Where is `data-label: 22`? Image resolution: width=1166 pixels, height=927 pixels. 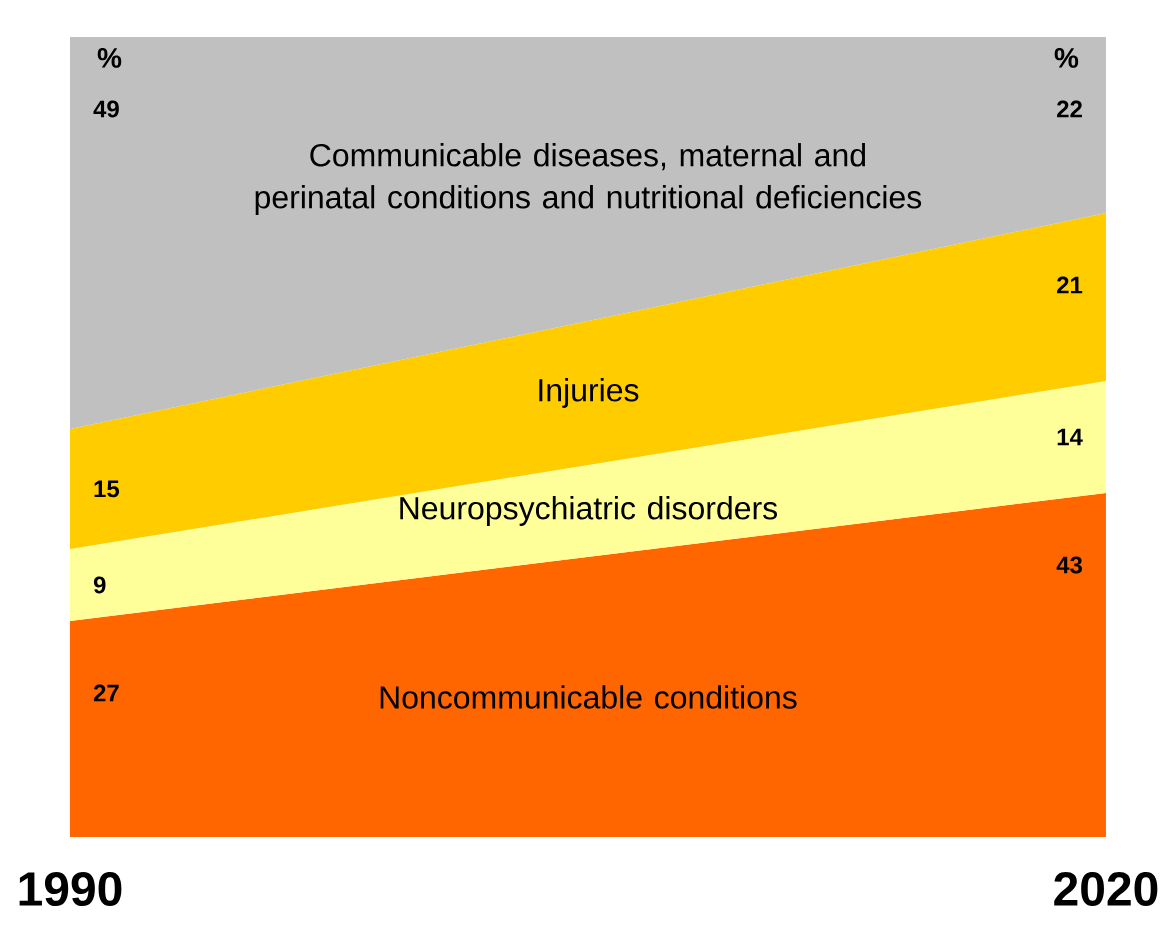 data-label: 22 is located at coordinates (1069, 109).